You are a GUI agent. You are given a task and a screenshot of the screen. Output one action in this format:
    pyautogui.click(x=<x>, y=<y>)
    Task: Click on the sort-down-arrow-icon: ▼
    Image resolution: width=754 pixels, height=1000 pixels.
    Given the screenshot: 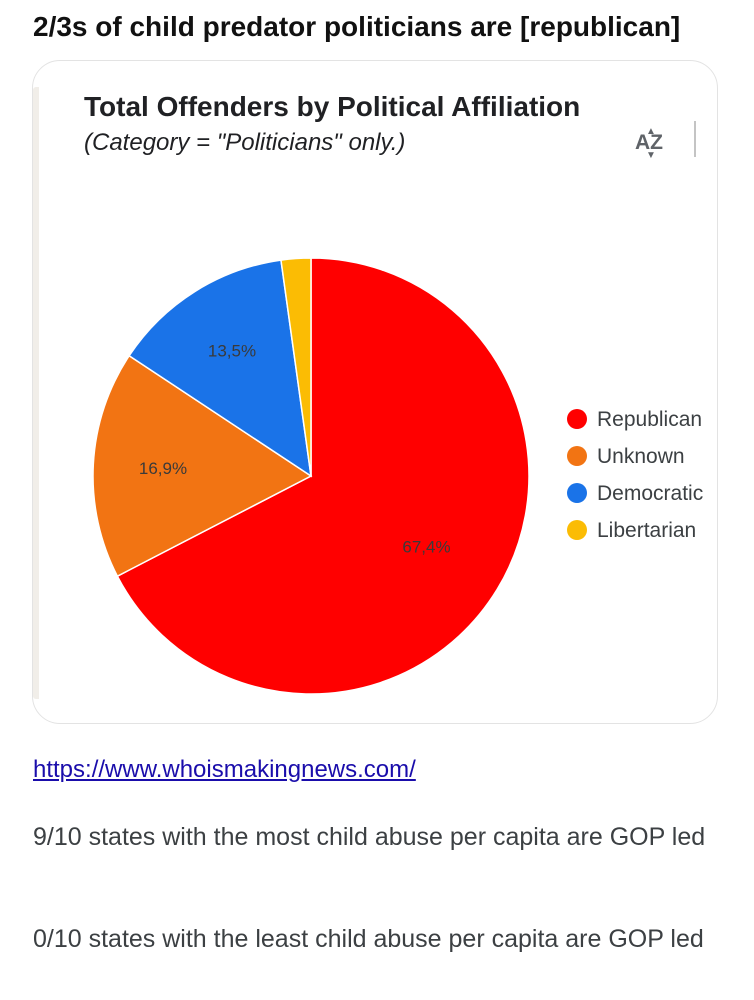 What is the action you would take?
    pyautogui.click(x=651, y=155)
    